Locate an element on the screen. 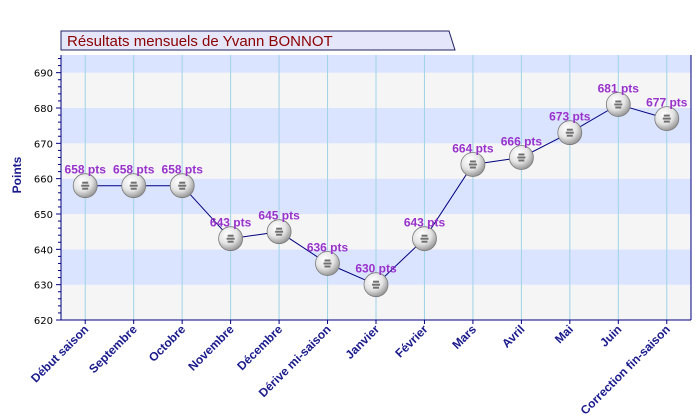 The width and height of the screenshot is (700, 420). x-tick-label: Mars is located at coordinates (464, 337).